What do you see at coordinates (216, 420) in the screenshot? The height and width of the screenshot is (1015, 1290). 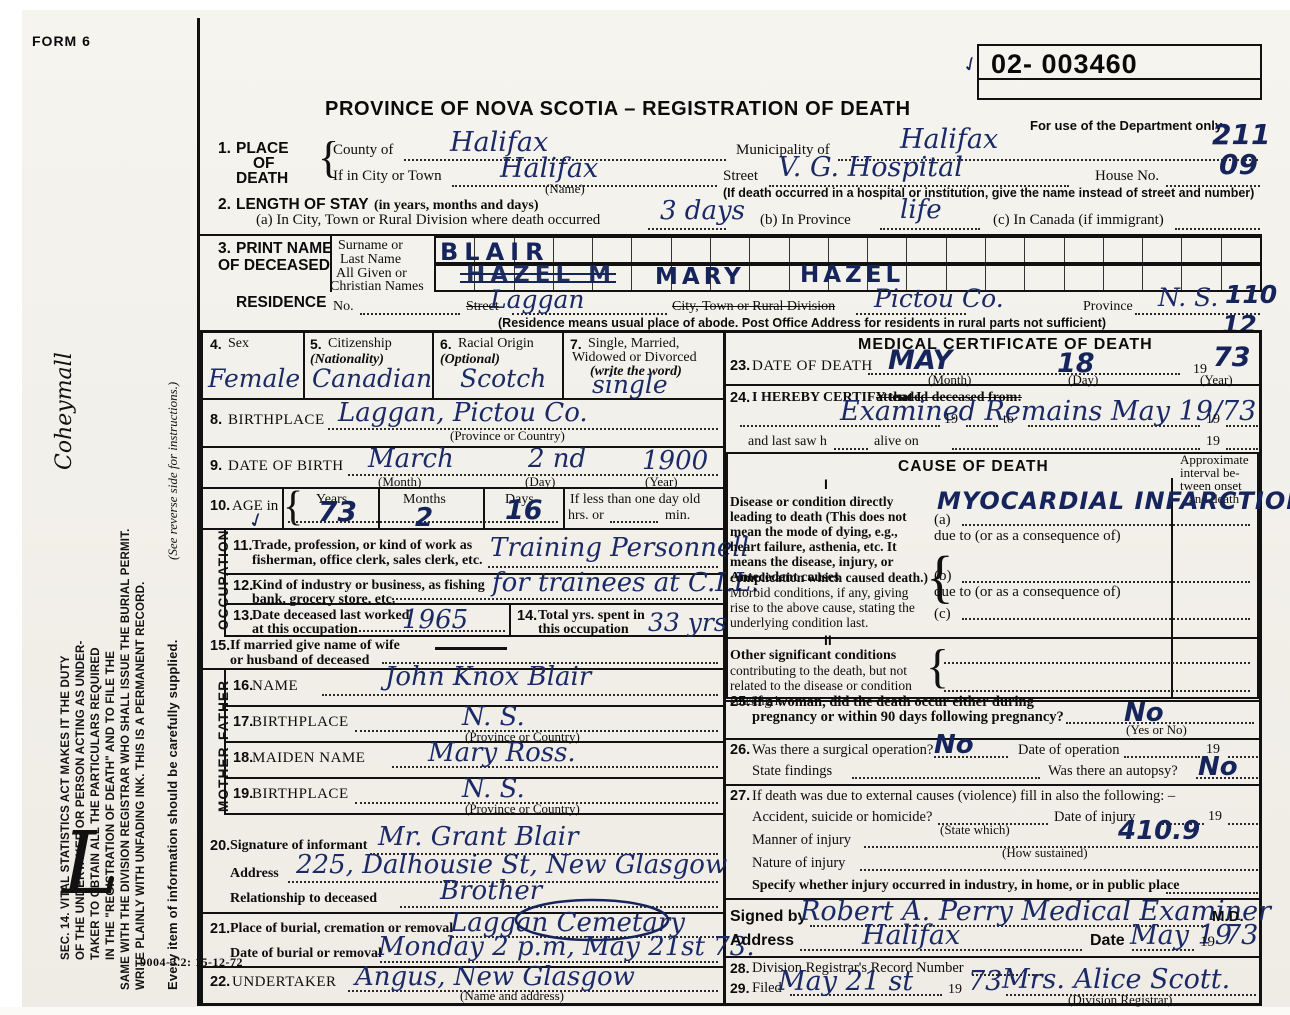 I see `birthplace-item-no: 8.` at bounding box center [216, 420].